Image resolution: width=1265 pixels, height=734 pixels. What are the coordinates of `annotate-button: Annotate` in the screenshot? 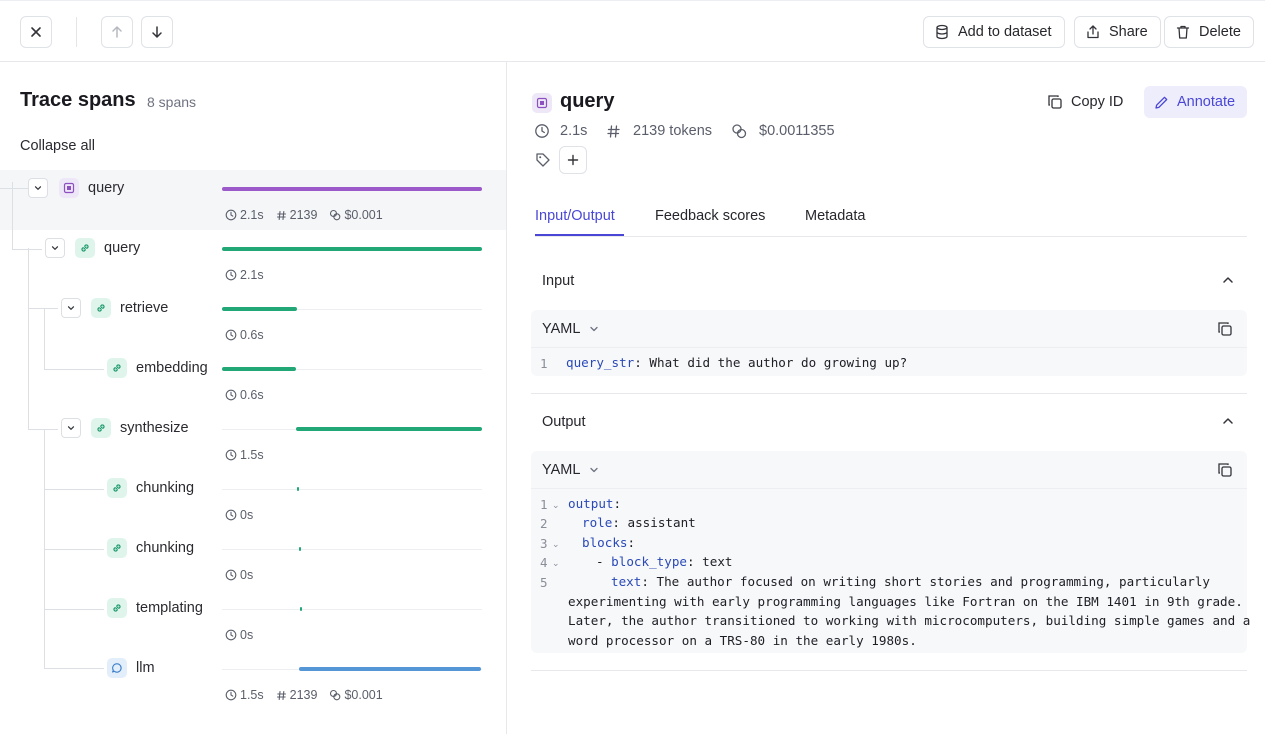 It's located at (1195, 102).